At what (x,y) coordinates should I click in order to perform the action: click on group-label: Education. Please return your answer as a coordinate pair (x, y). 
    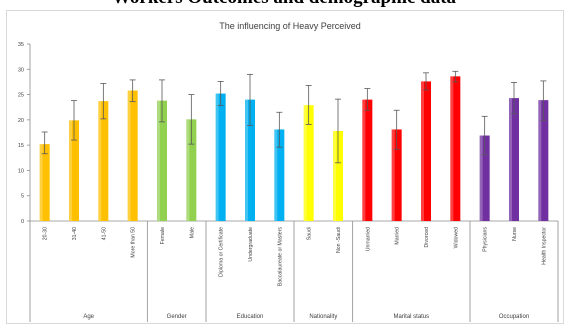
    Looking at the image, I should click on (250, 317).